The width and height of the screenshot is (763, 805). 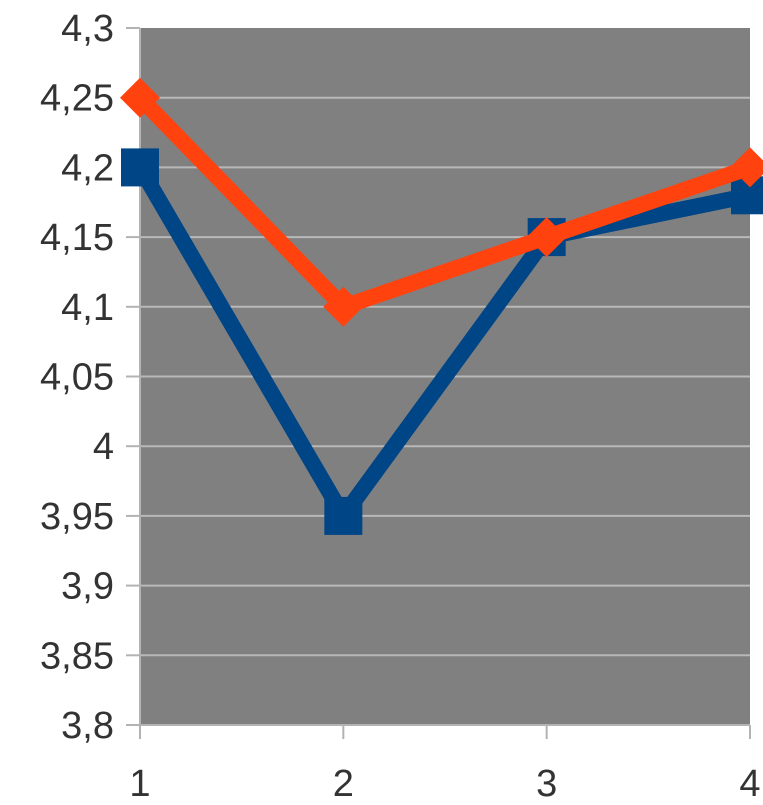 I want to click on x-tick-label: 4, so click(x=749, y=784).